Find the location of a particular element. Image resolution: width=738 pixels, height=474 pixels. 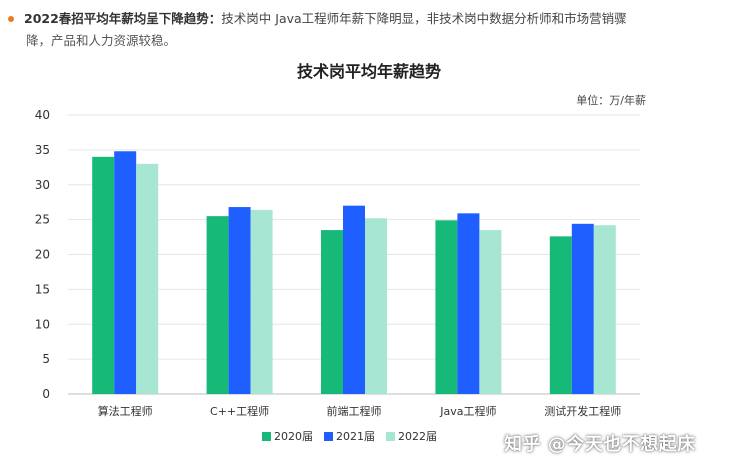

x-category-label: 算法工程师 is located at coordinates (125, 411).